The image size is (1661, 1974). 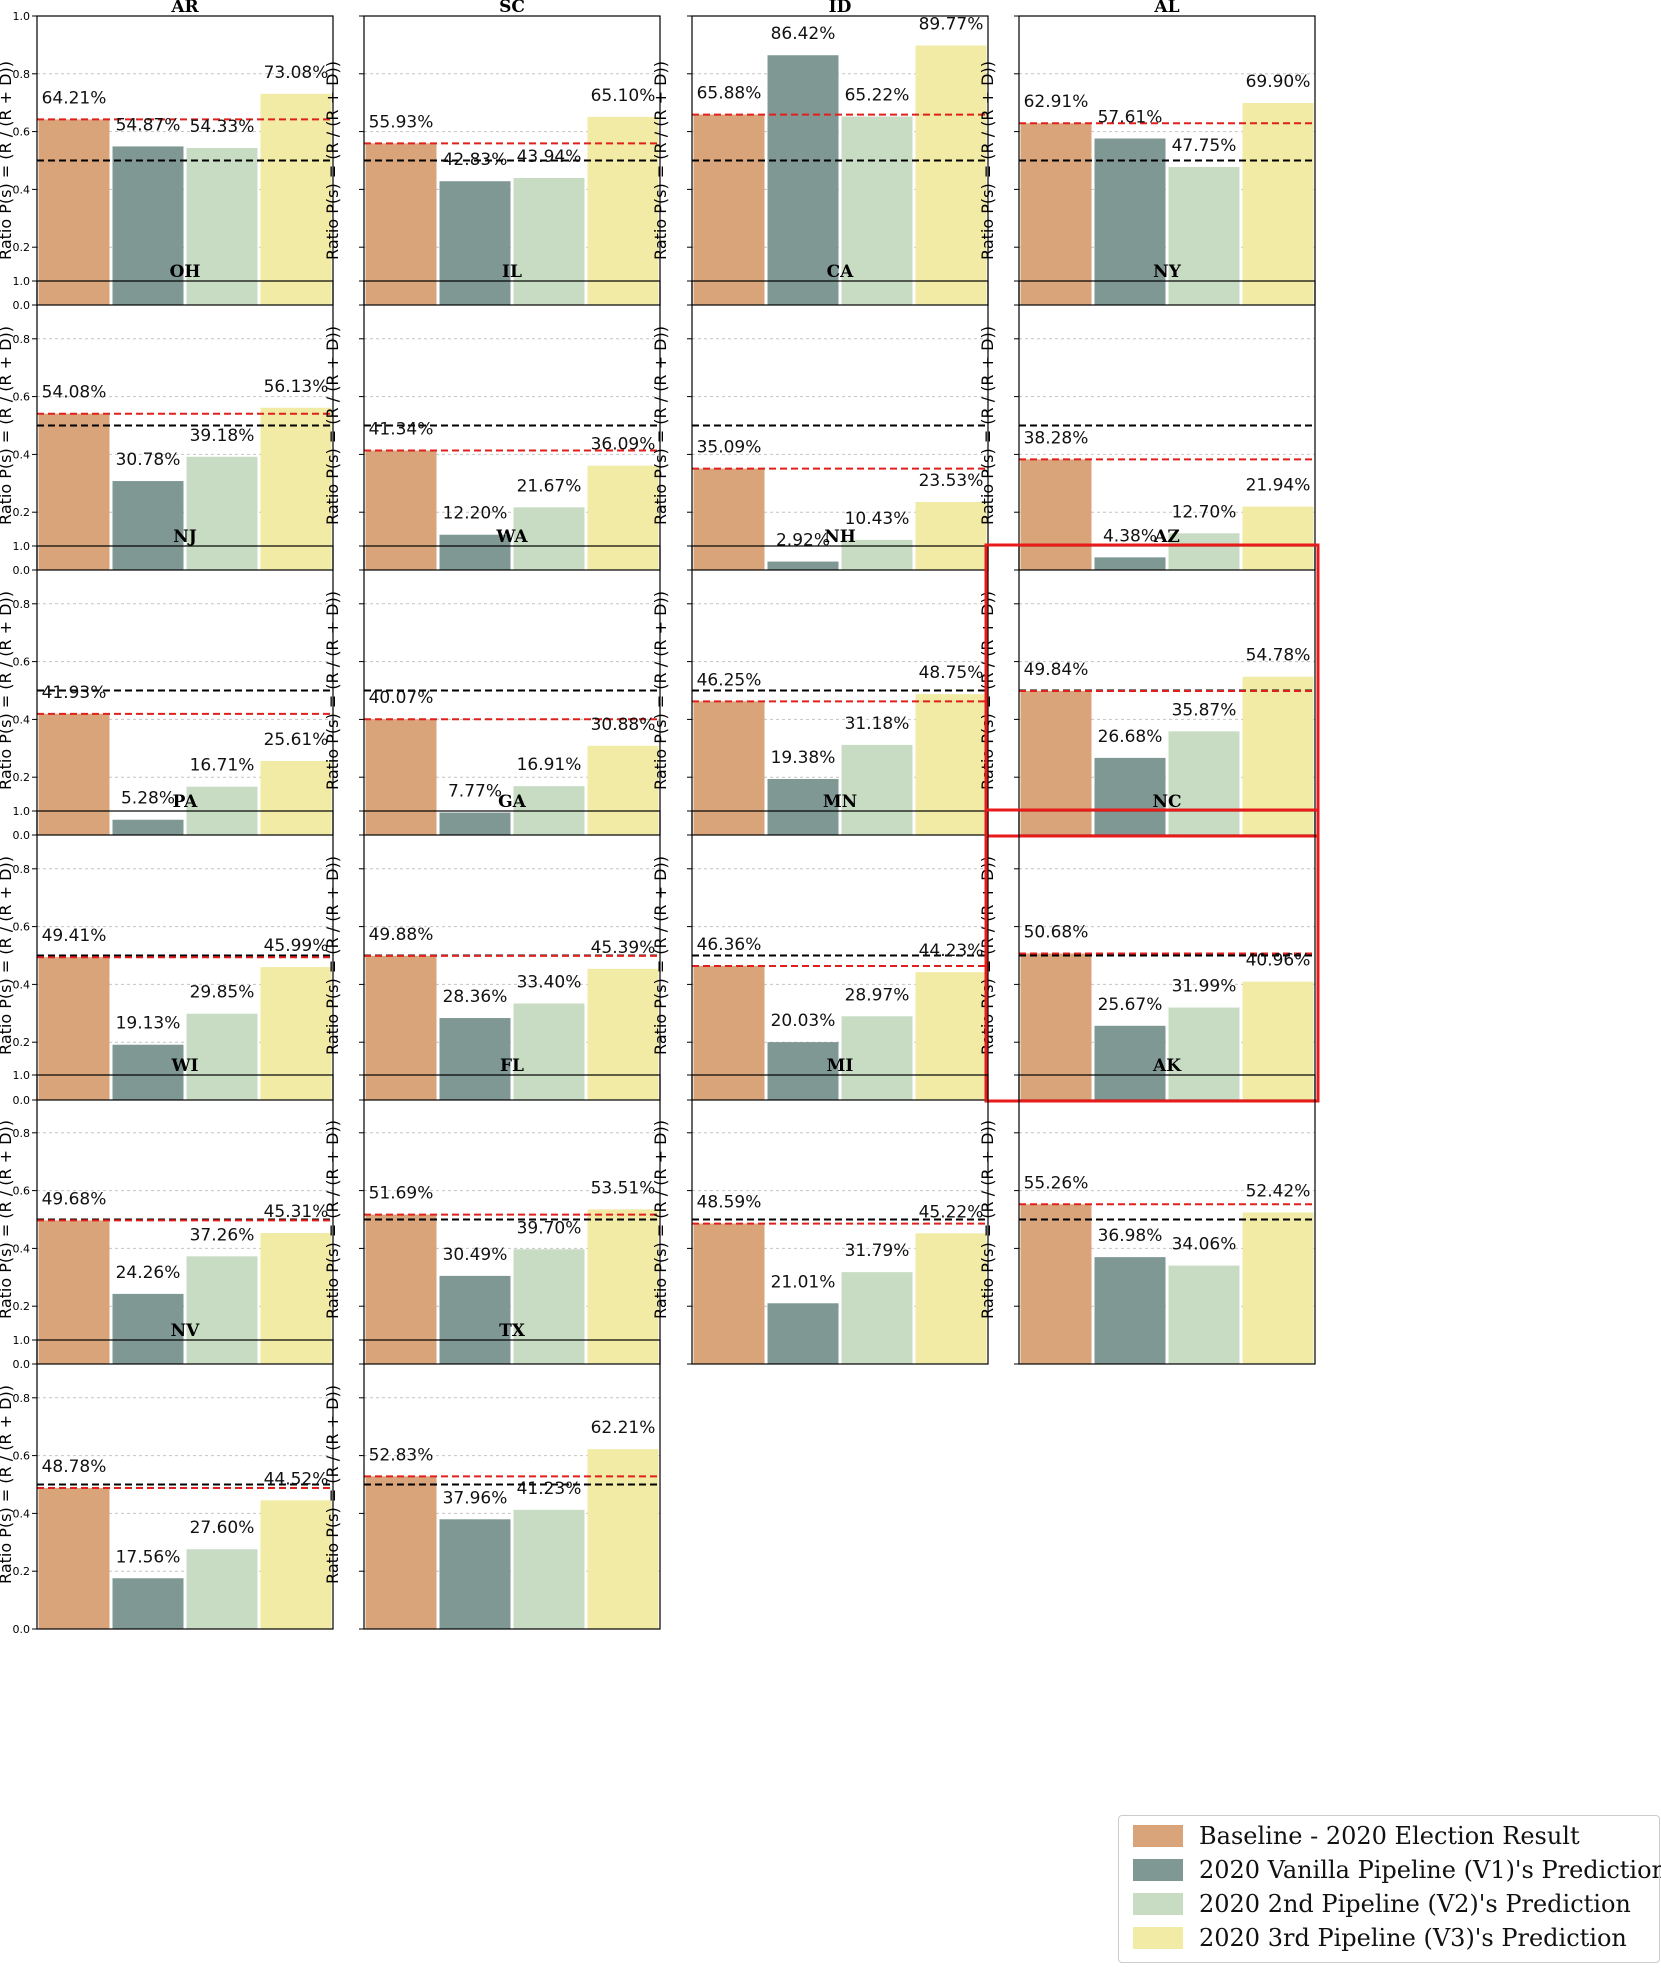 What do you see at coordinates (729, 94) in the screenshot?
I see `value-label-id-baseline: 65.88%` at bounding box center [729, 94].